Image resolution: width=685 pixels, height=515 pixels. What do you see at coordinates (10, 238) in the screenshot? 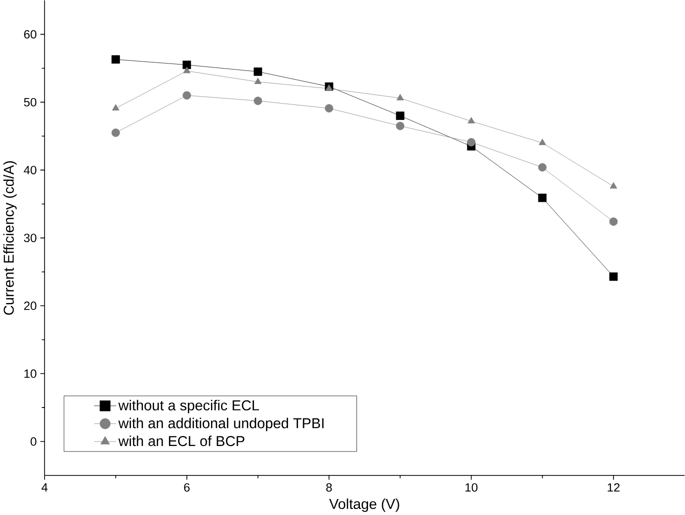
I see `y-axis-title: Current Efficiency (cd/A)` at bounding box center [10, 238].